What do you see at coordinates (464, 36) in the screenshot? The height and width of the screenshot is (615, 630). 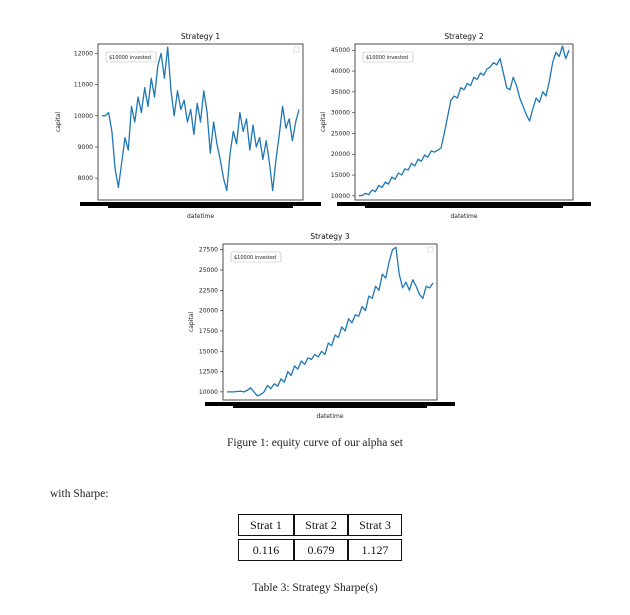 I see `chart-title: Strategy 2` at bounding box center [464, 36].